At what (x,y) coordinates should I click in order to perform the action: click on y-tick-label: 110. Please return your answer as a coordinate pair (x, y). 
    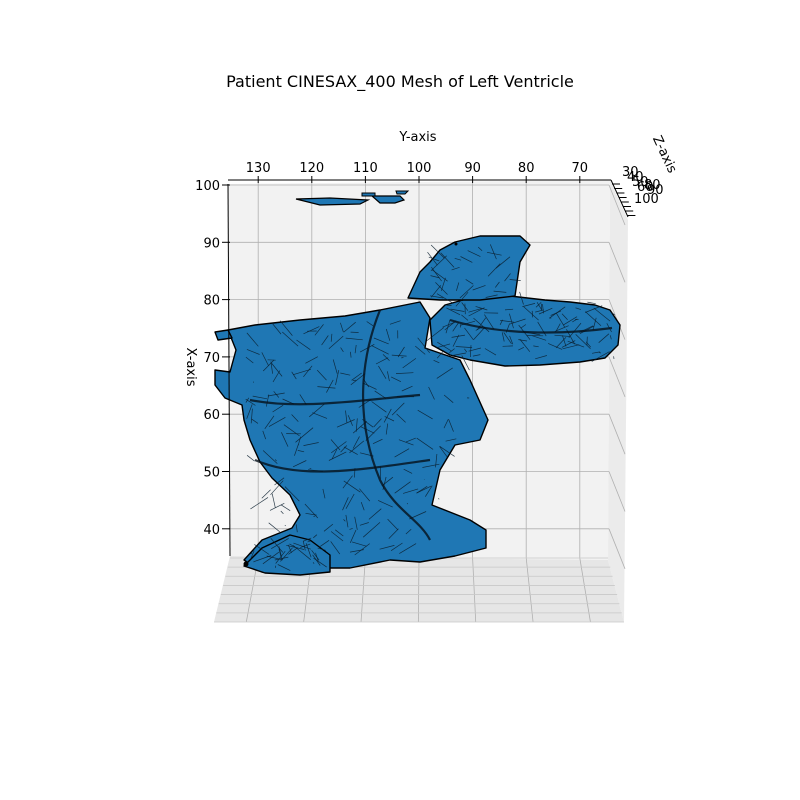
    Looking at the image, I should click on (365, 168).